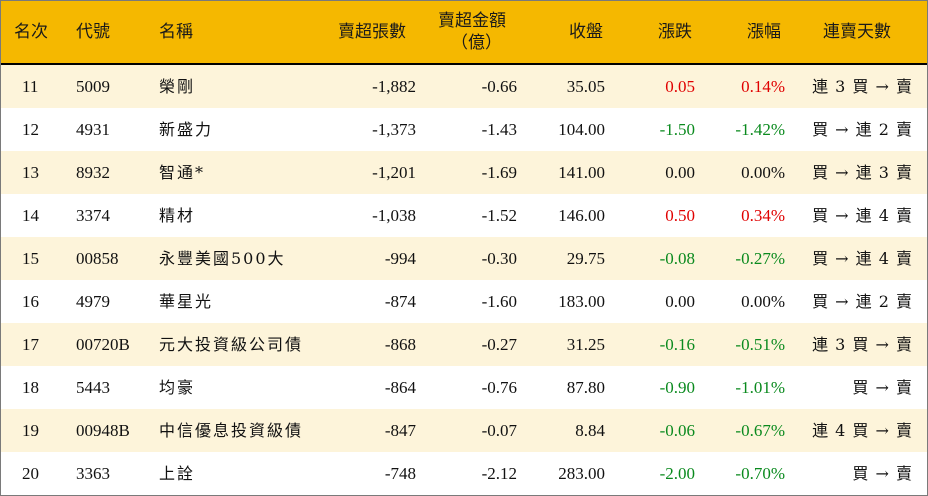 The width and height of the screenshot is (928, 496). I want to click on cell-close: 141.00, so click(581, 172).